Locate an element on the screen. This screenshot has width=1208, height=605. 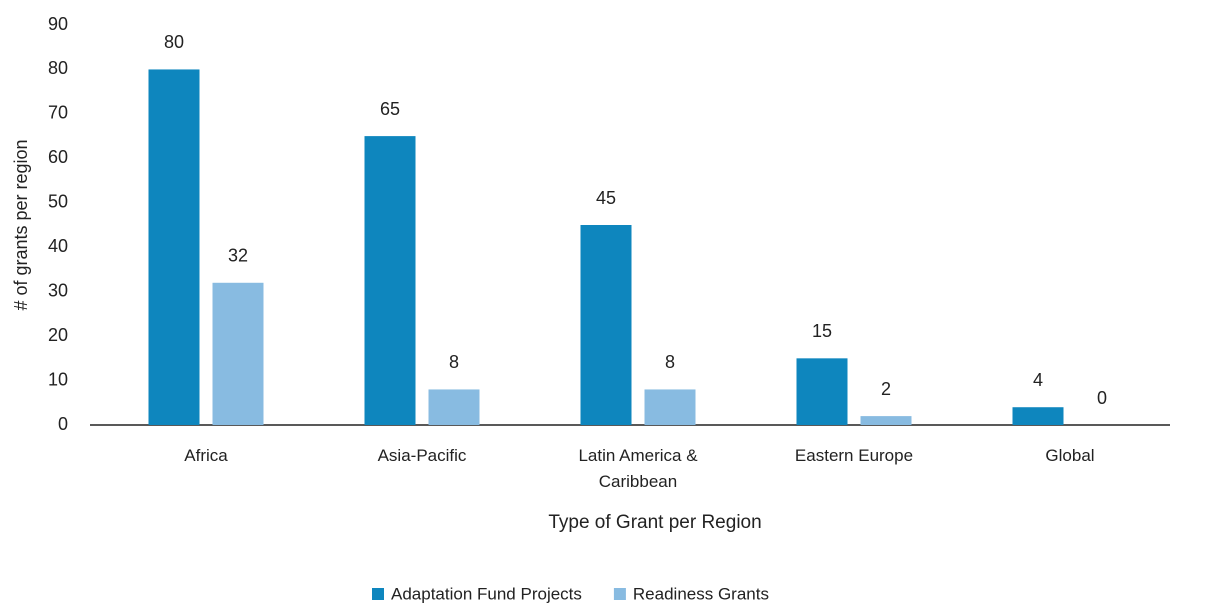
y-tick-label: 80 is located at coordinates (58, 68).